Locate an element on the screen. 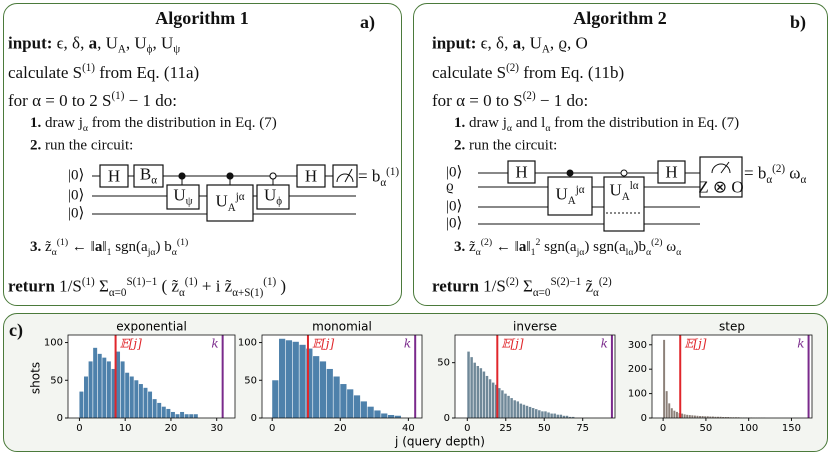  text-part: A is located at coordinates (625, 197).